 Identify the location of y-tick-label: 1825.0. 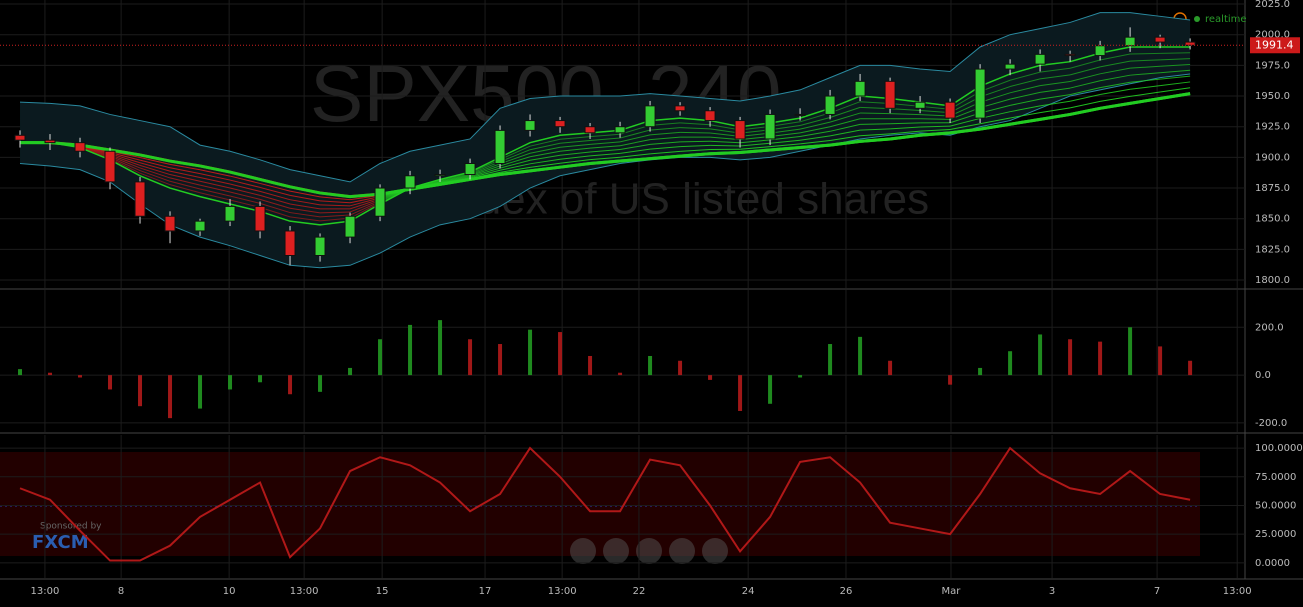
(1272, 249).